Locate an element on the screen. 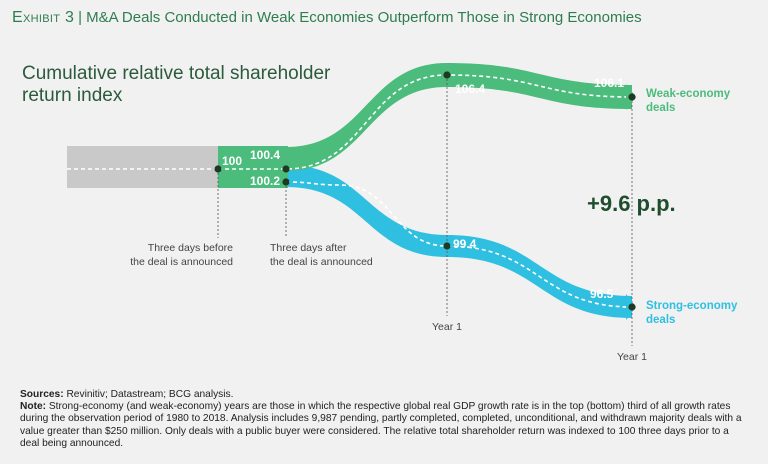 Image resolution: width=768 pixels, height=464 pixels. weak-economy-band is located at coordinates (425, 117).